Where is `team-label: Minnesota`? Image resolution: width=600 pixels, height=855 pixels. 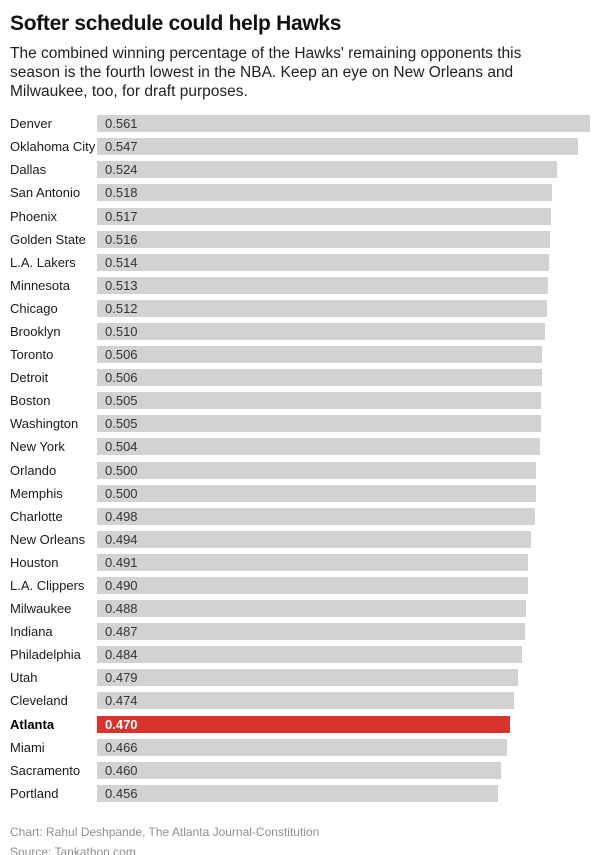 team-label: Minnesota is located at coordinates (40, 285).